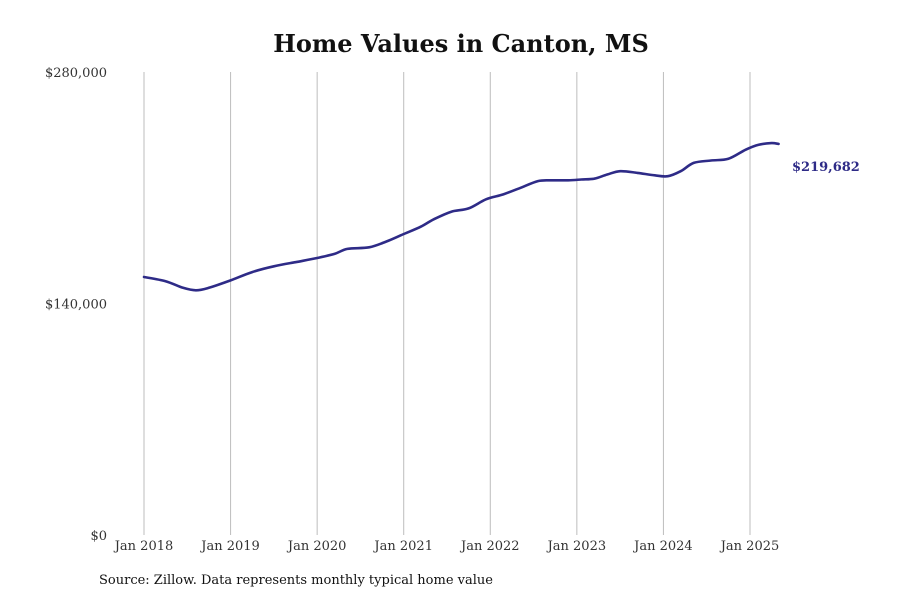 Image resolution: width=900 pixels, height=600 pixels. Describe the element at coordinates (229, 546) in the screenshot. I see `x-tick-label: Jan 2019` at that location.